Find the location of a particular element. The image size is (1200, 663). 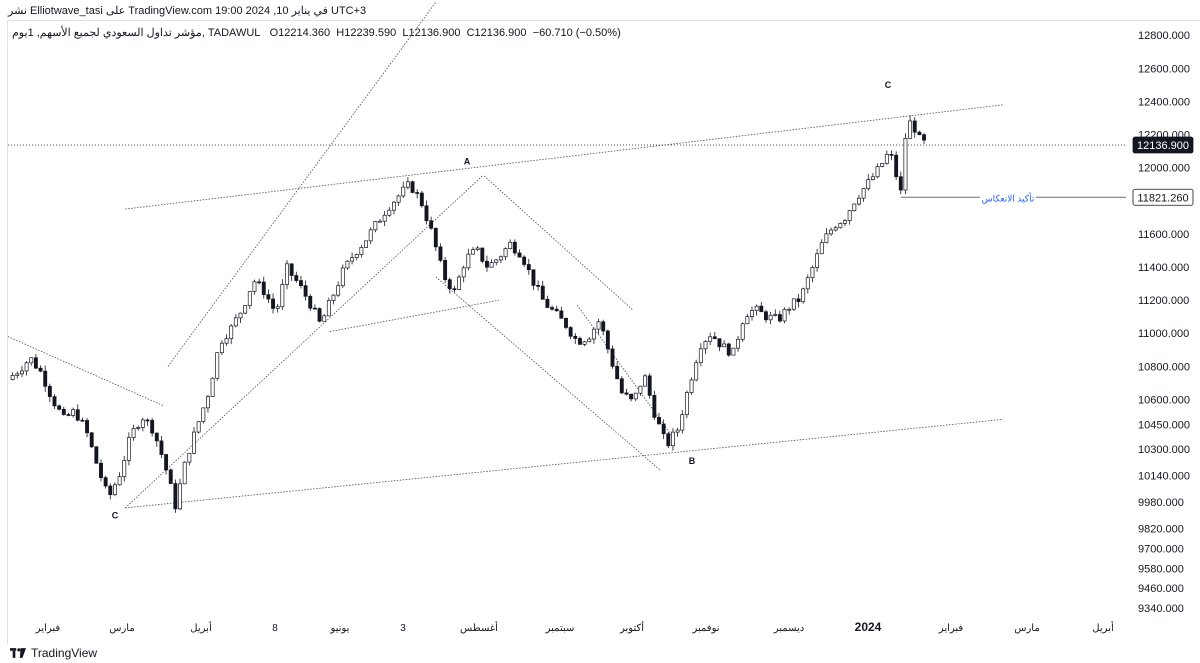

y-tick-label: 9700.000 is located at coordinates (1161, 549).